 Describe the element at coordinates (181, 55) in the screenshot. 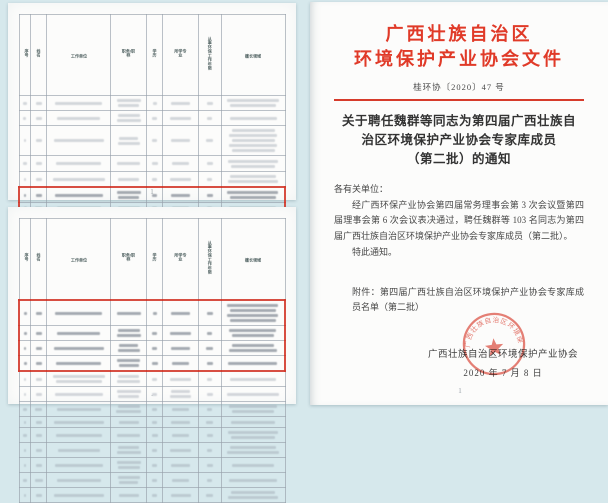

I see `column-header: 所学专业` at that location.